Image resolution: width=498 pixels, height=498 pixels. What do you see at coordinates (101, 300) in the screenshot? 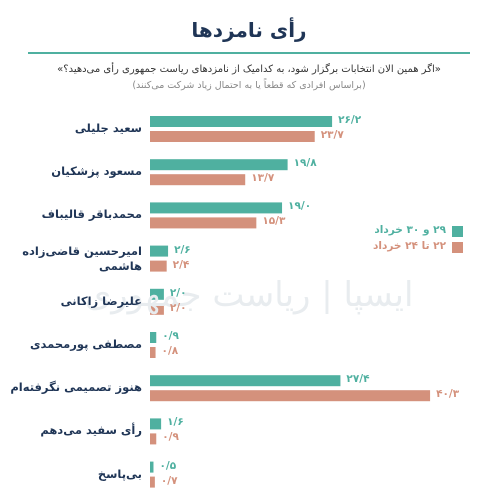
I see `category-label: علیرضا زاکانی` at bounding box center [101, 300].